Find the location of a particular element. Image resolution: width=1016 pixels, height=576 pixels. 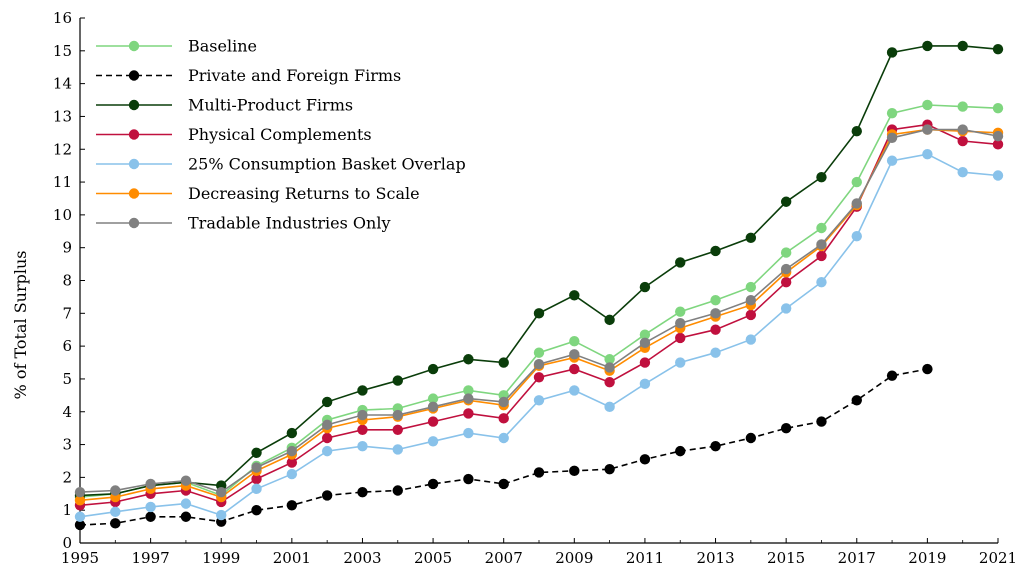

y-axis-title: % of Total Surplus is located at coordinates (20, 325).